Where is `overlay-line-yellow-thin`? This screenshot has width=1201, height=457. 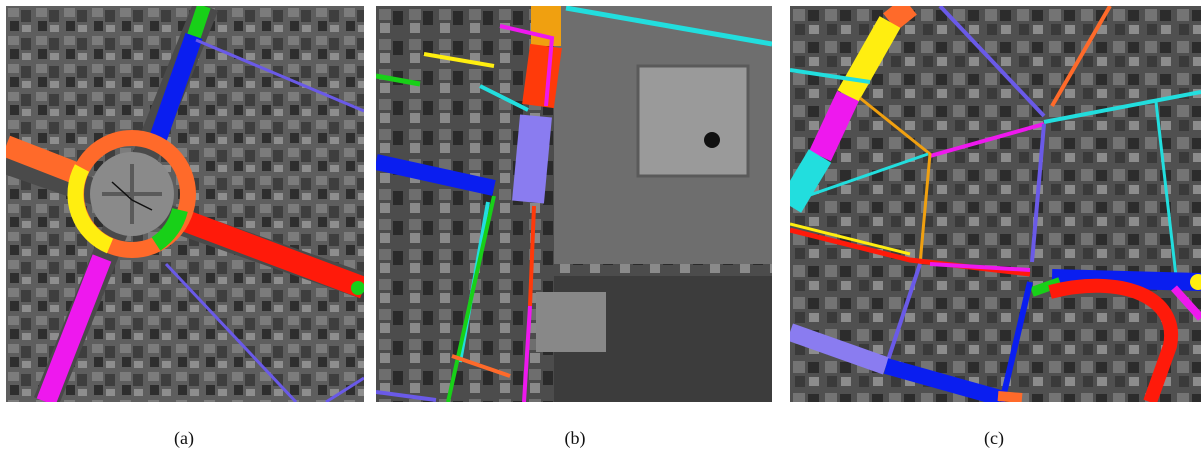
overlay-line-yellow-thin is located at coordinates (850, 239).